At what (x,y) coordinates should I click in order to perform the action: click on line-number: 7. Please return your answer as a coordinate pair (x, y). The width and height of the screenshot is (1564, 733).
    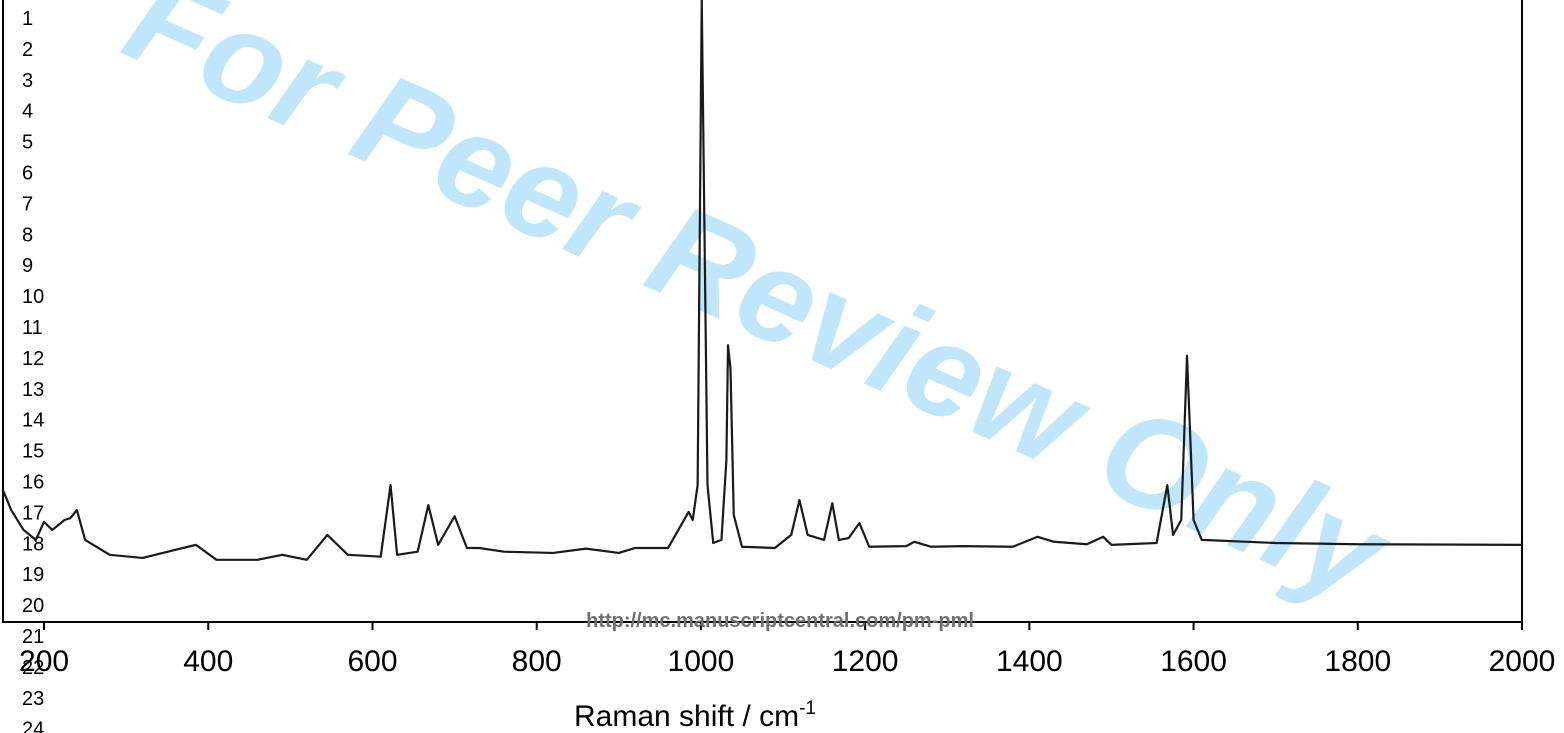
    Looking at the image, I should click on (27, 204).